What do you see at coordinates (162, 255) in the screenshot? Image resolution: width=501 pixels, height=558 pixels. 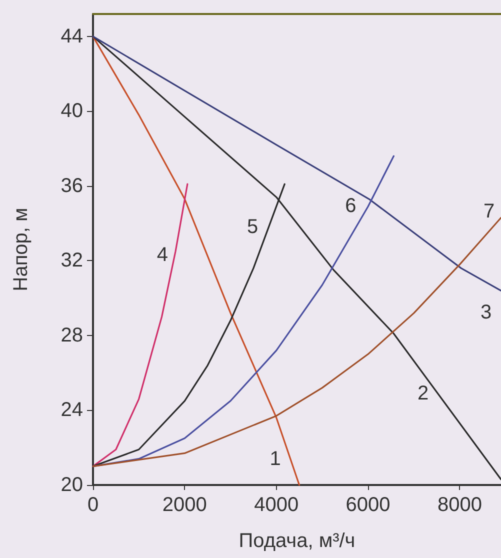 I see `series-label: 4` at bounding box center [162, 255].